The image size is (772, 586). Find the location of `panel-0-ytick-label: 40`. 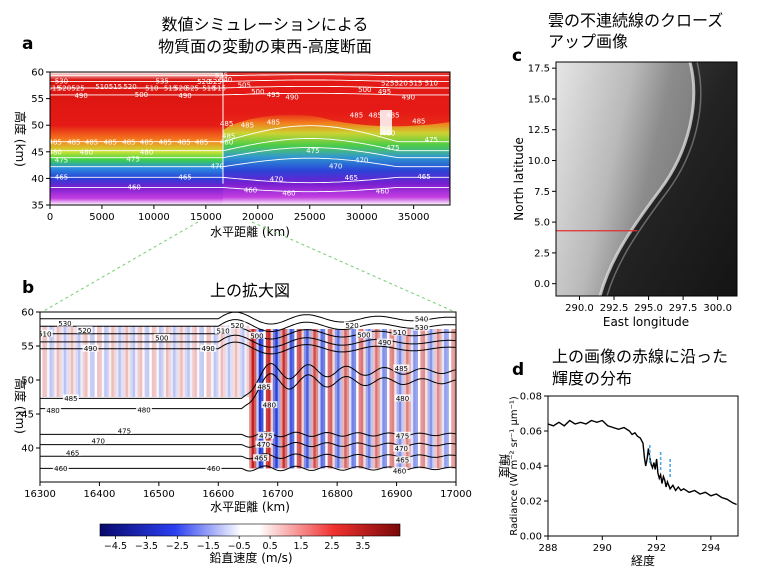

panel-0-ytick-label: 40 is located at coordinates (37, 179).